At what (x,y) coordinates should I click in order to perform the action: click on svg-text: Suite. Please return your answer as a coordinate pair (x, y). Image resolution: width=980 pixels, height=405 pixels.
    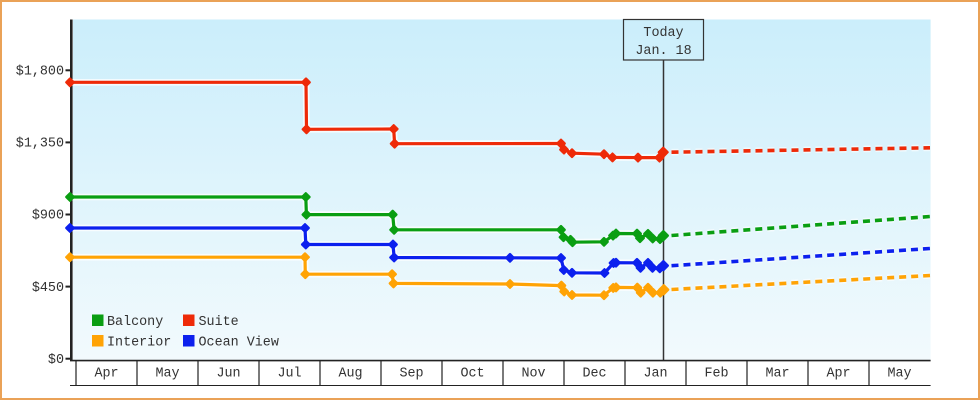
    Looking at the image, I should click on (219, 322).